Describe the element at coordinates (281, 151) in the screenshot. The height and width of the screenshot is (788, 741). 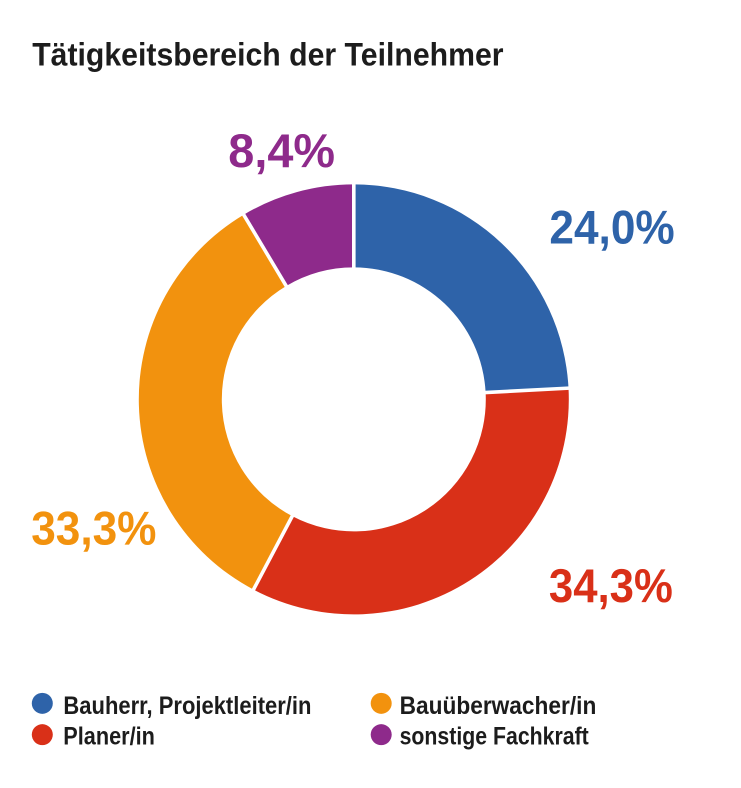
I see `svg-text: 8,4%` at that location.